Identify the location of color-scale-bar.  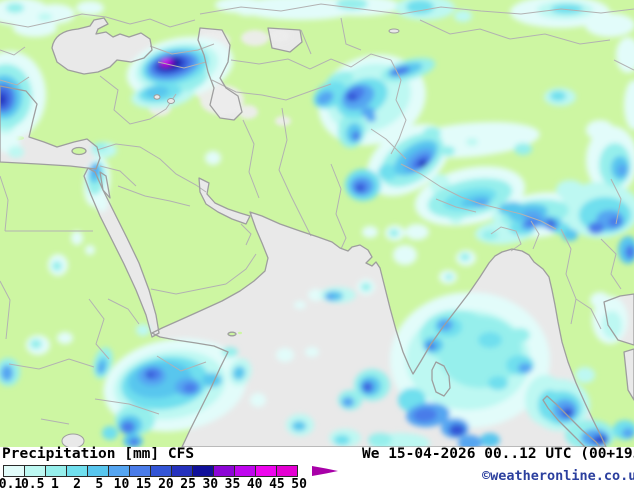
(150, 471).